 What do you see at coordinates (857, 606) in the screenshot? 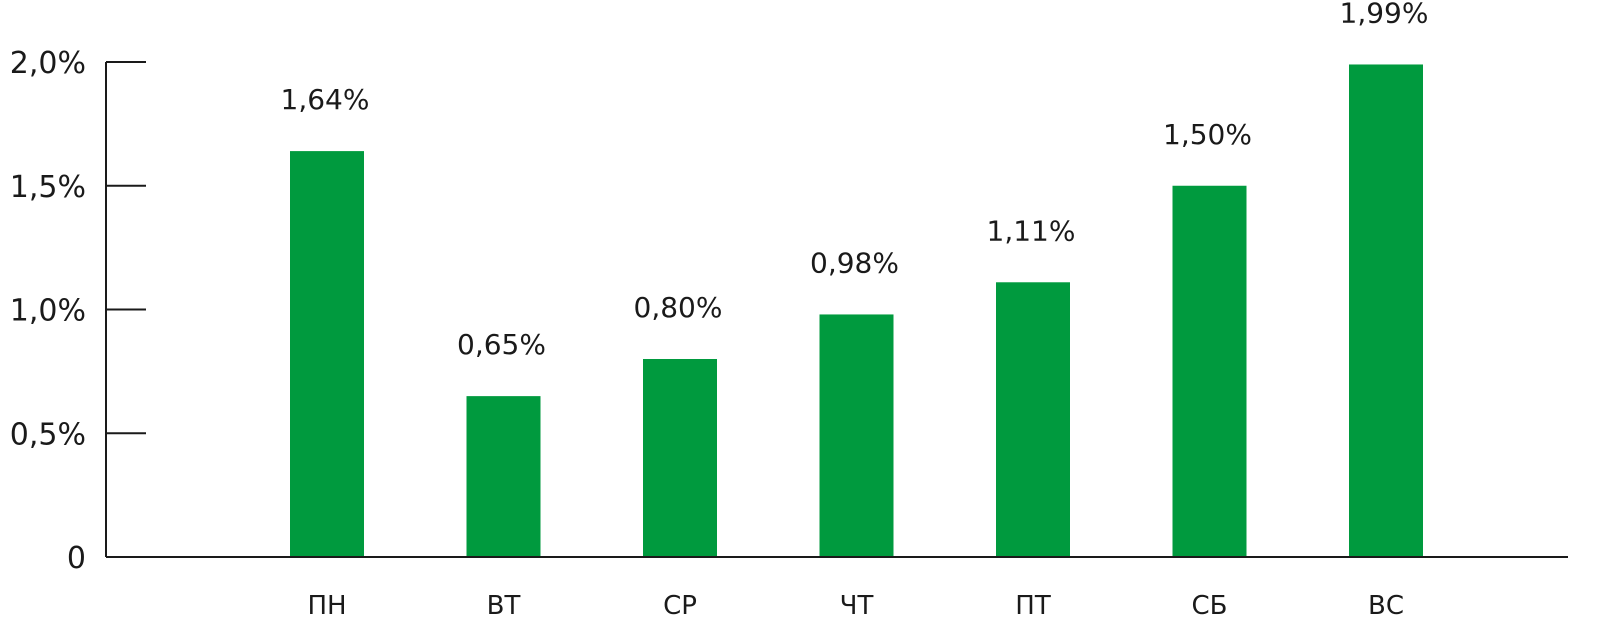
I see `x-tick-label: ЧТ` at bounding box center [857, 606].